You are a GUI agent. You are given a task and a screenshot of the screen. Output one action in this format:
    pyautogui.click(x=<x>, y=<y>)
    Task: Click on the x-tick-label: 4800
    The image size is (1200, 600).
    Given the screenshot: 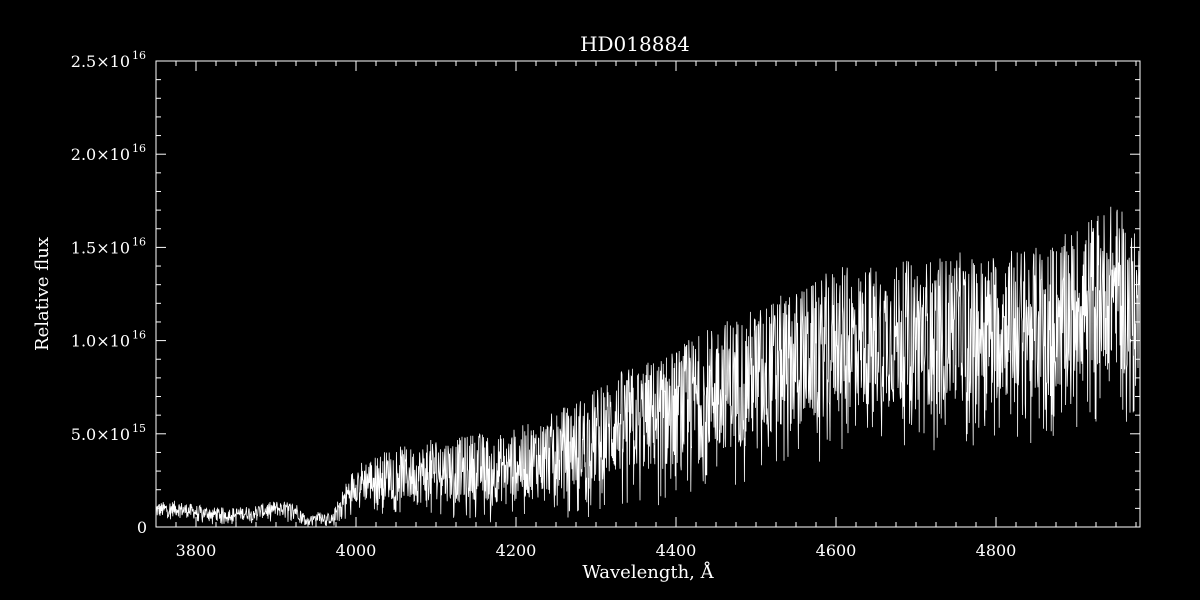 What is the action you would take?
    pyautogui.click(x=996, y=550)
    